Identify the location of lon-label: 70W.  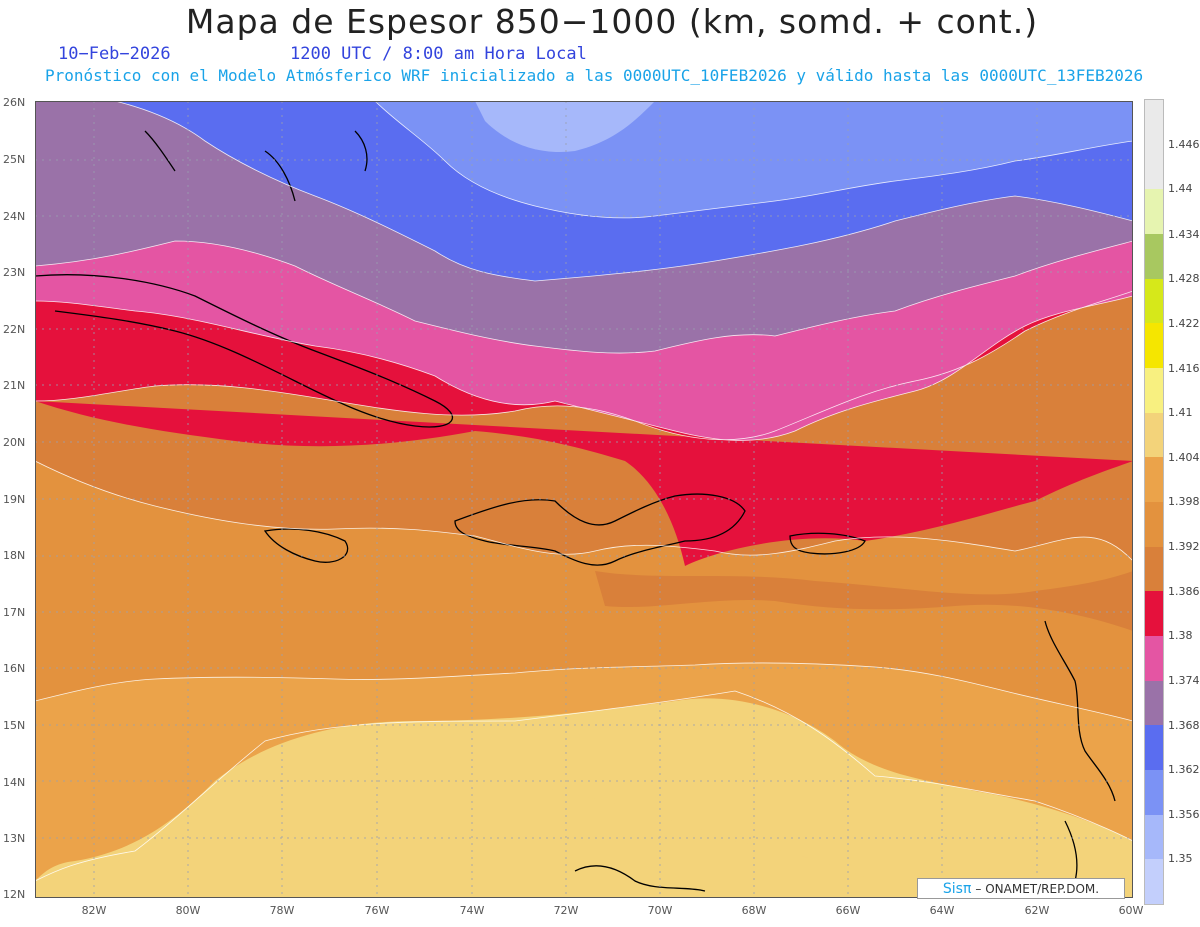
(660, 910).